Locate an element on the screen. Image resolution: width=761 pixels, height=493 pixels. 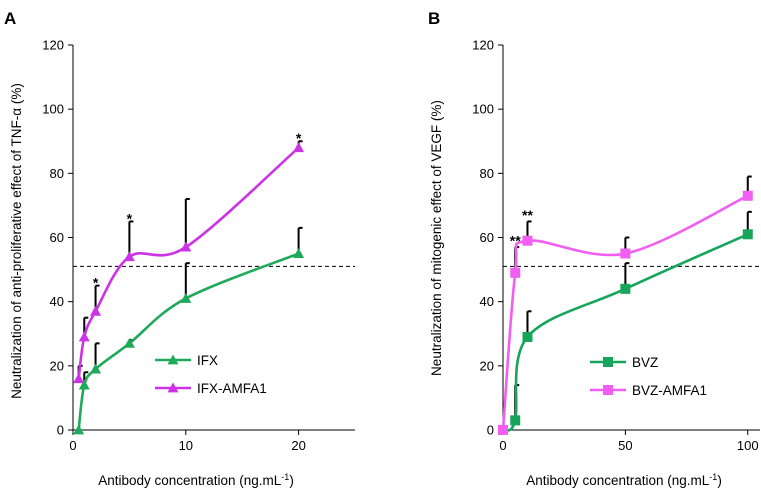
panel-b-y-tick-label: 120 is located at coordinates (483, 45).